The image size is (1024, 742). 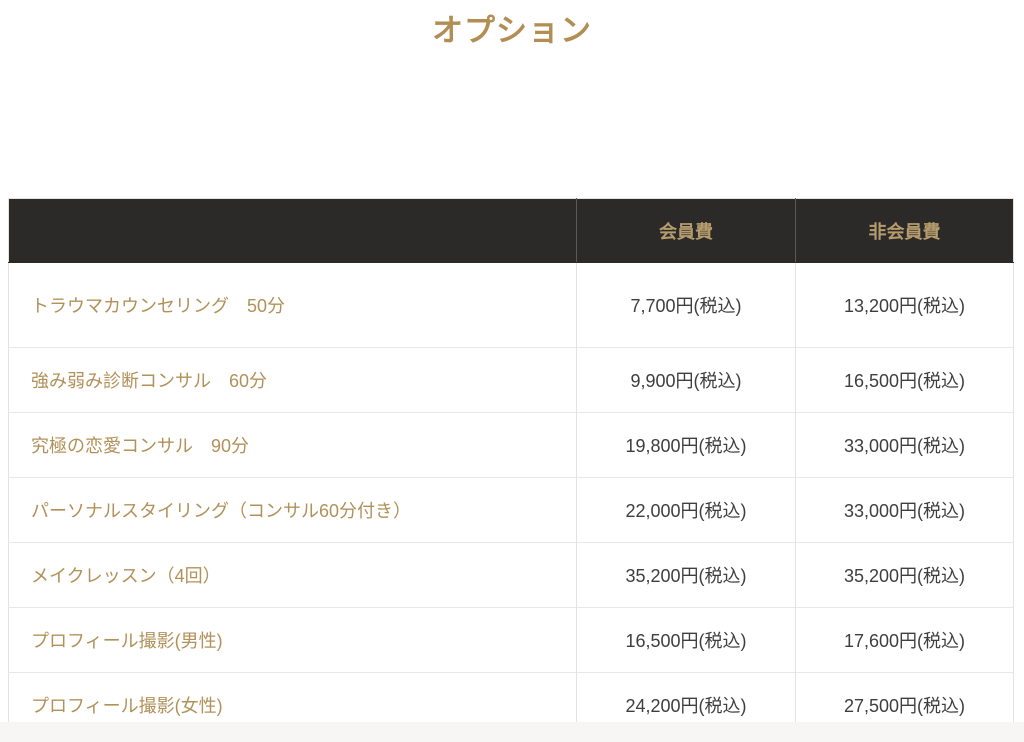 I want to click on service-name-cell: プロフィール撮影(男性), so click(x=127, y=641).